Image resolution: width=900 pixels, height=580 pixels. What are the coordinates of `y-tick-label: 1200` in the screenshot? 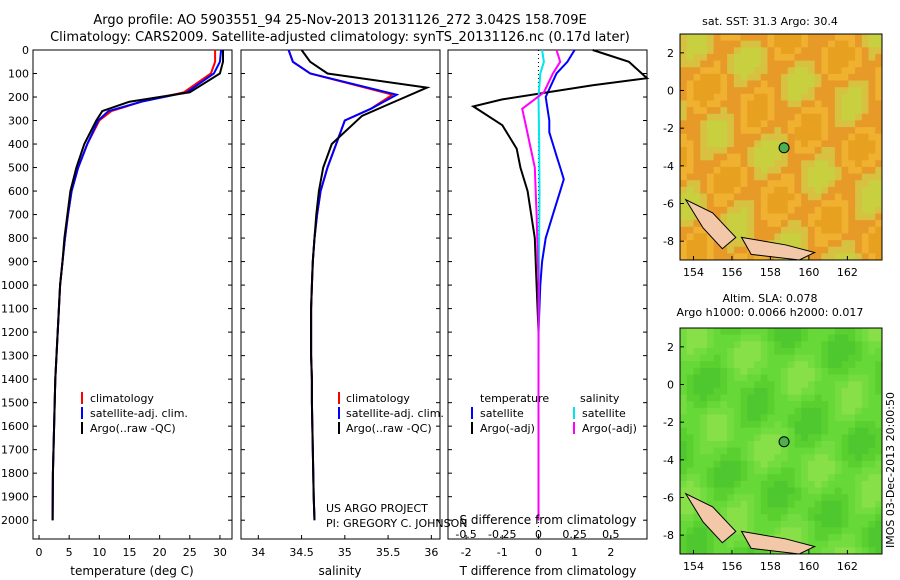 It's located at (15, 332).